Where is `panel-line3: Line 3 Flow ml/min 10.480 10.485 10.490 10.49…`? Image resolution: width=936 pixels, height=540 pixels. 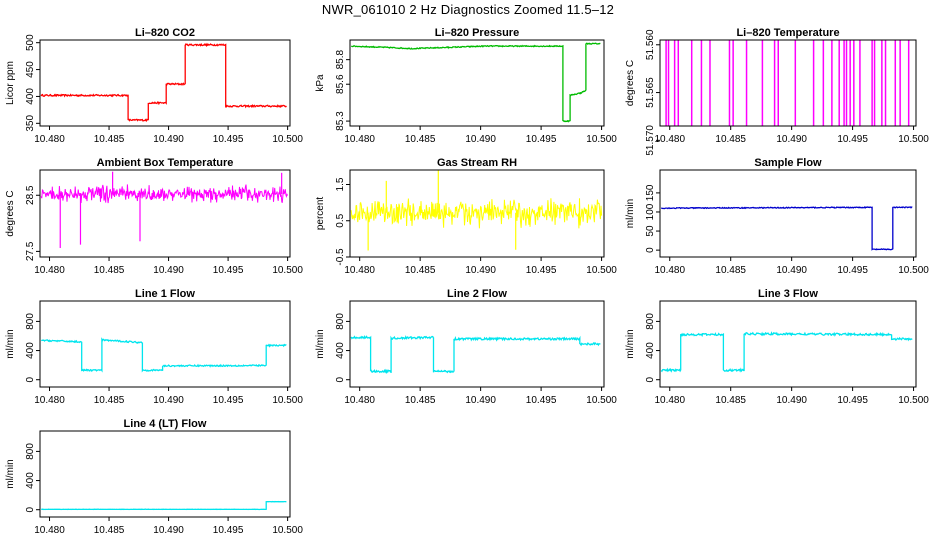 panel-line3: Line 3 Flow ml/min 10.480 10.485 10.490 10.49… is located at coordinates (777, 347).